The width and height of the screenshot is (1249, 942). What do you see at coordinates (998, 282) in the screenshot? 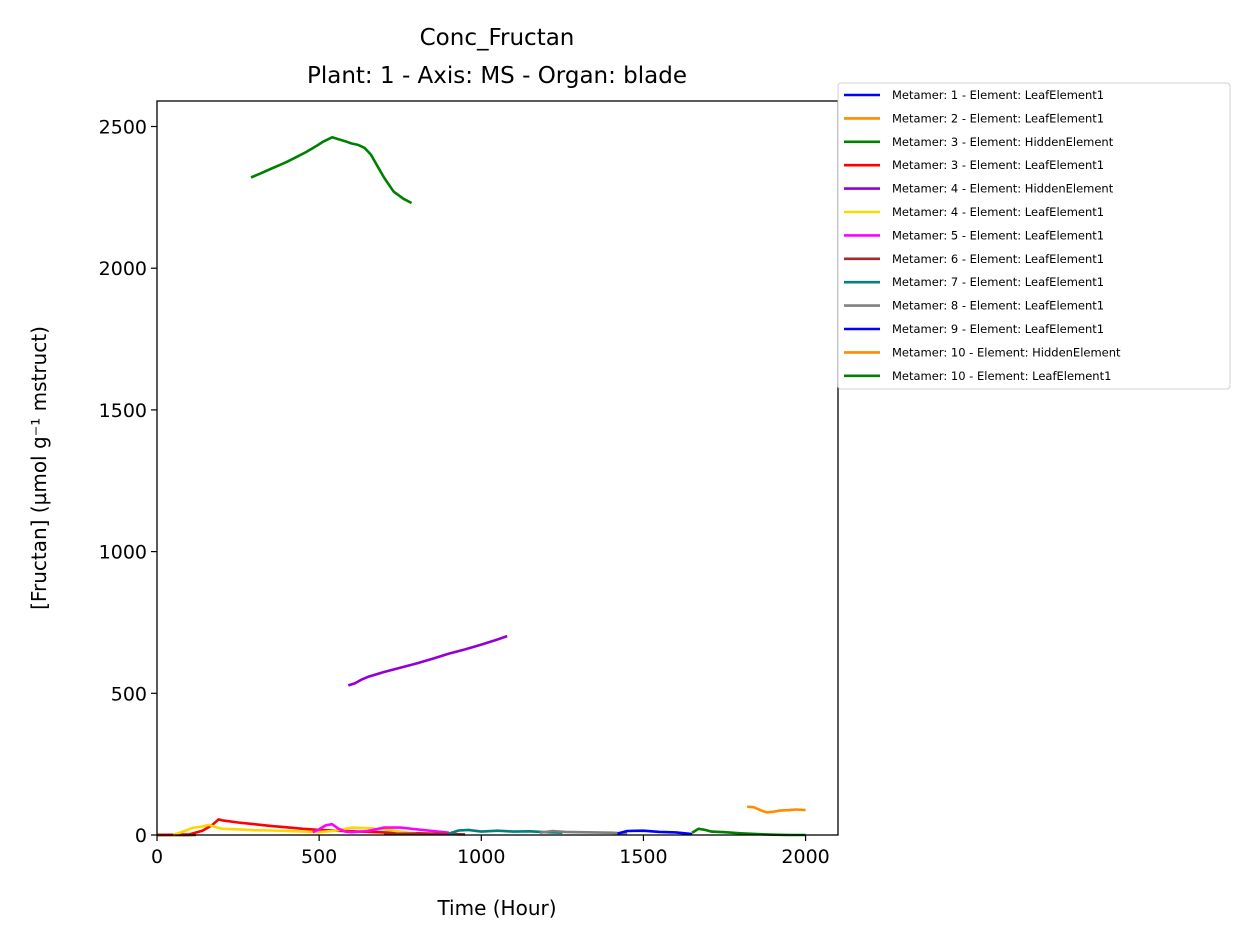
I see `legend-entry-8: Metamer: 7 - Element: LeafElement1` at bounding box center [998, 282].